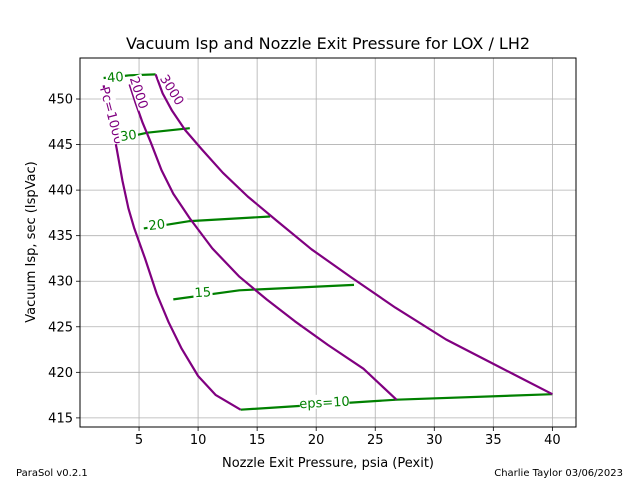 This screenshot has width=640, height=480. I want to click on series-label-group: 30, so click(128, 135).